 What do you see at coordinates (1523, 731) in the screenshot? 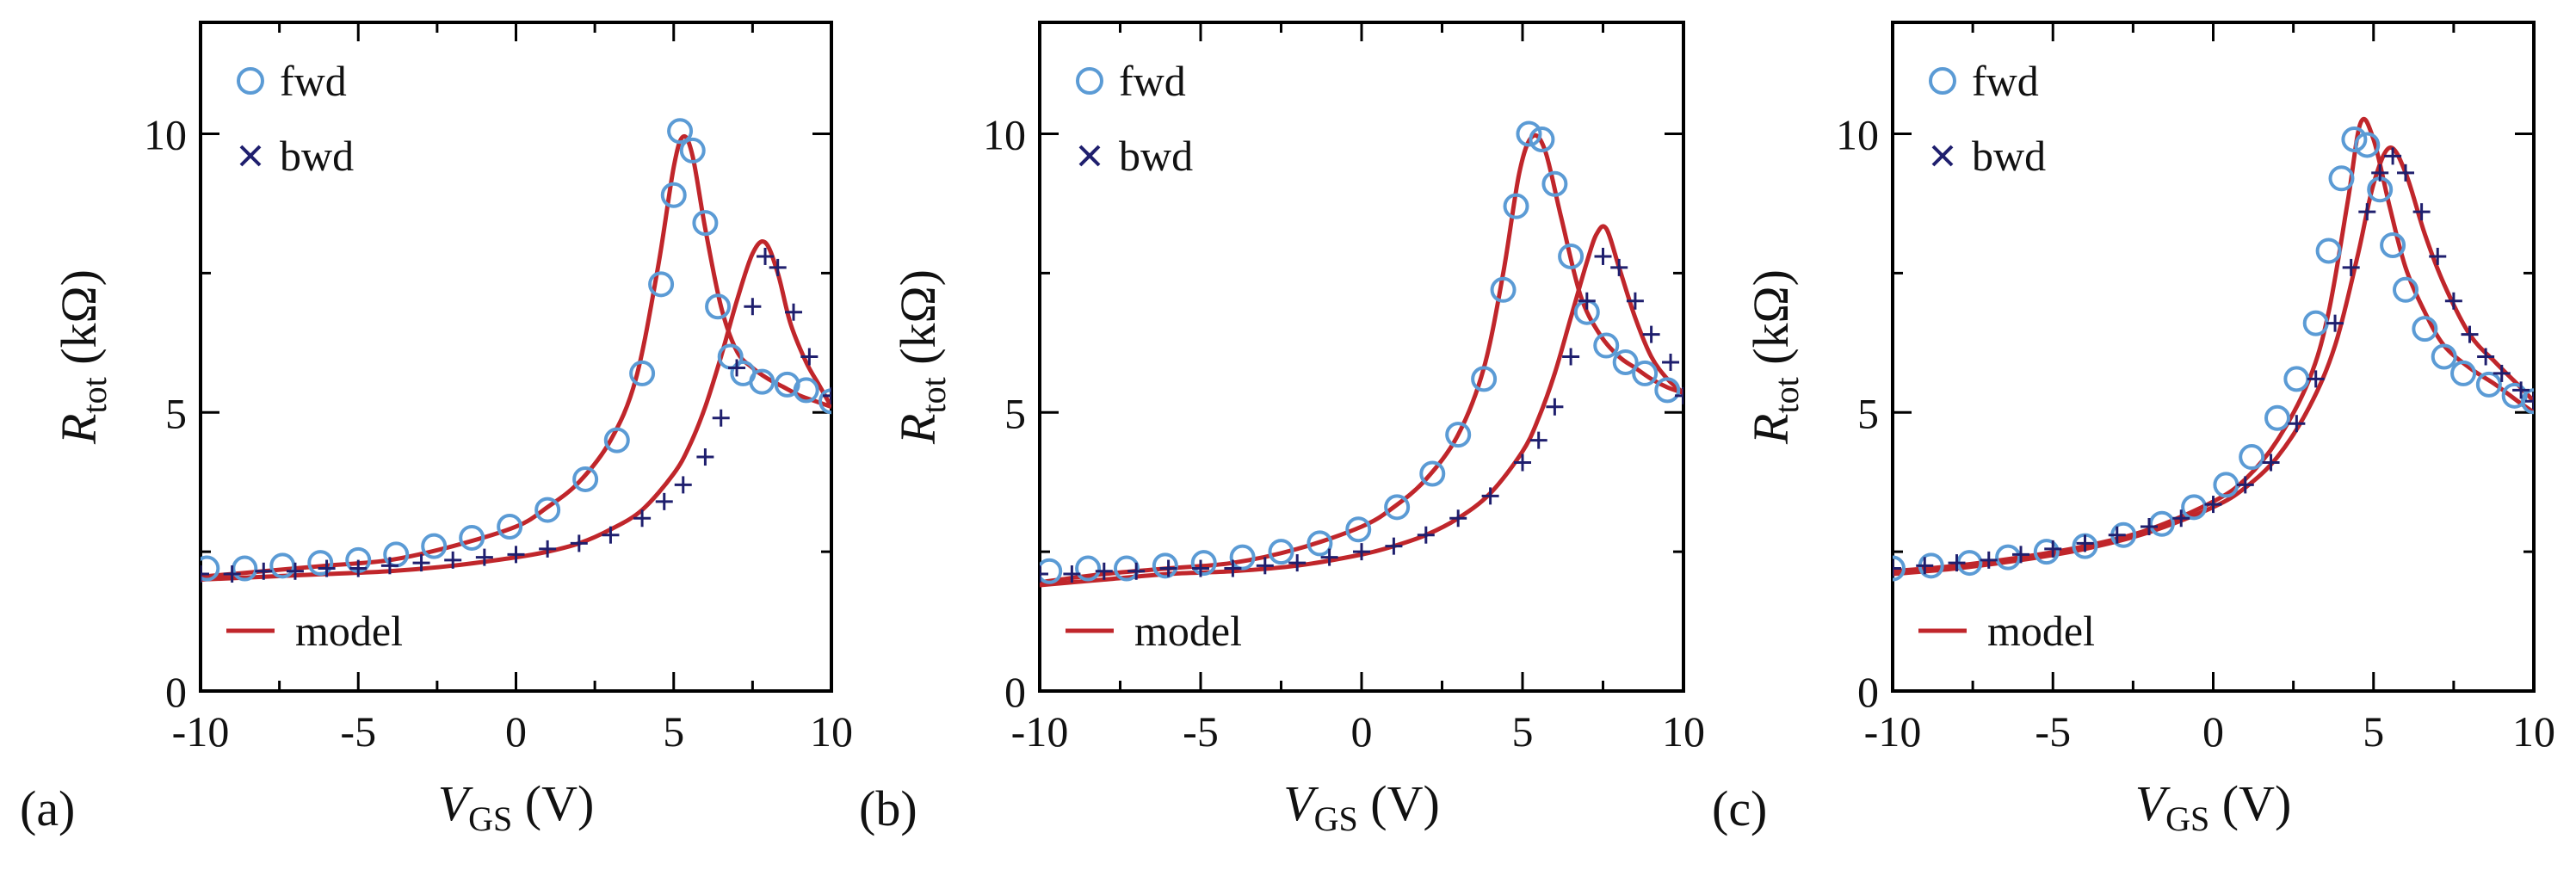
I see `x-tick-label: 5` at bounding box center [1523, 731].